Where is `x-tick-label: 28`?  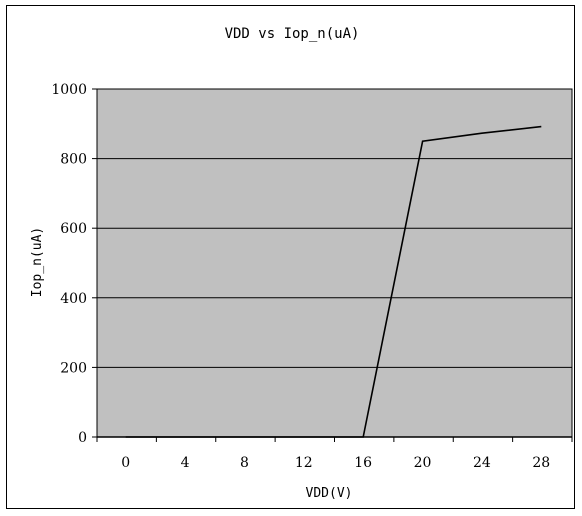 x-tick-label: 28 is located at coordinates (541, 463).